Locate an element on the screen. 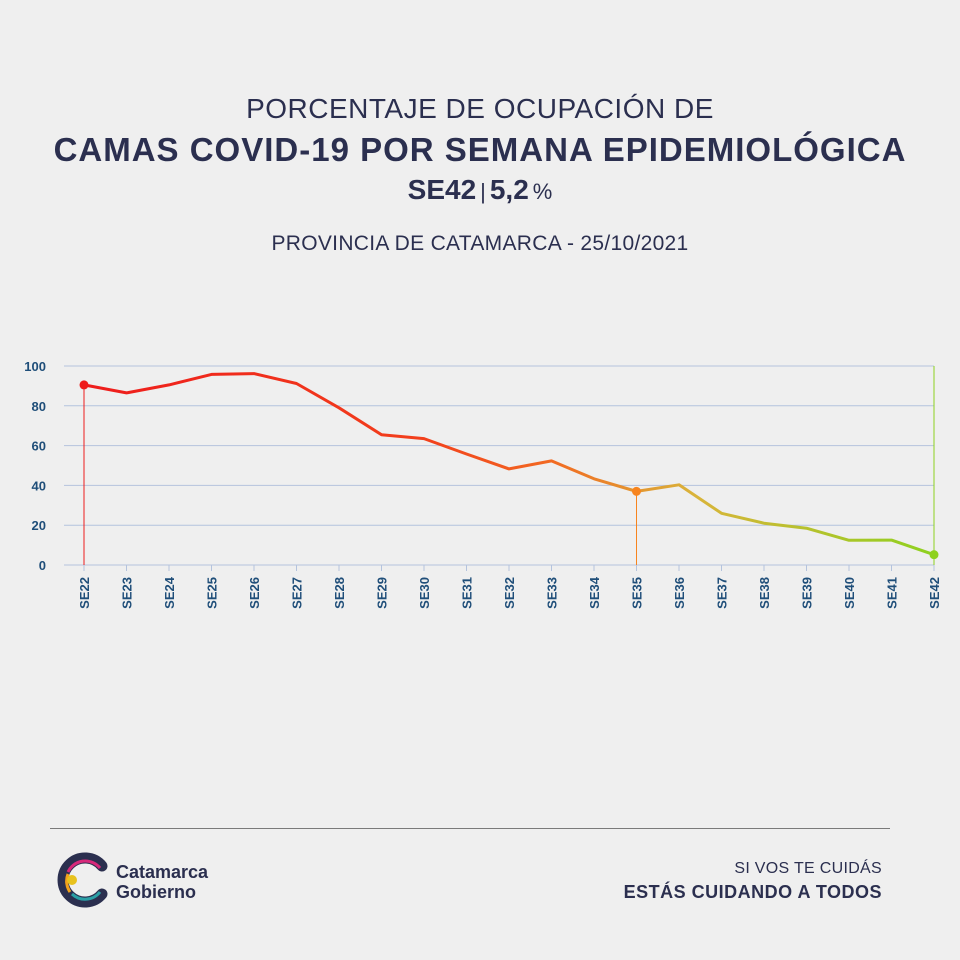  subtitle: PROVINCIA DE CATAMARCA - 25/10/2021 is located at coordinates (480, 243).